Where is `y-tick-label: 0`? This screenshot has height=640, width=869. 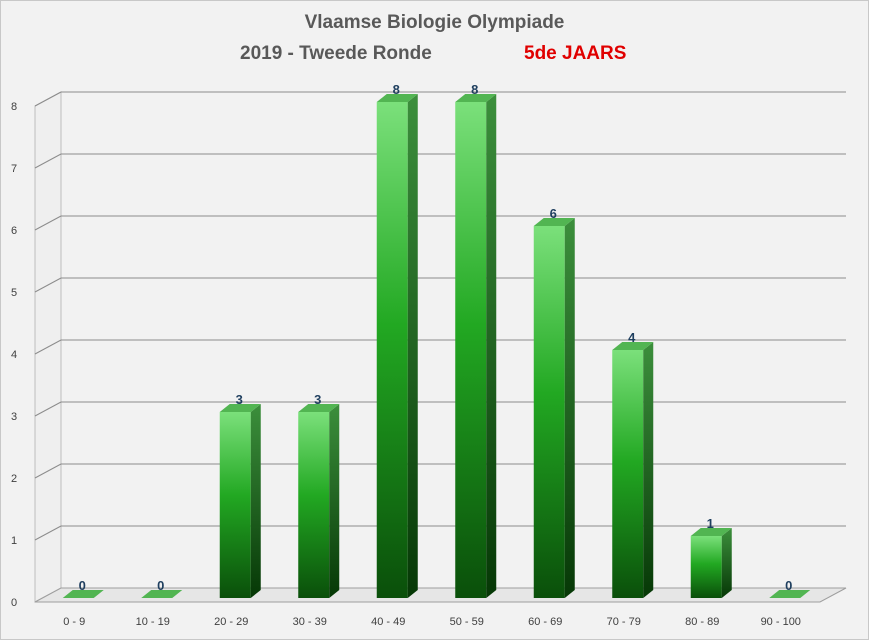 y-tick-label: 0 is located at coordinates (14, 603).